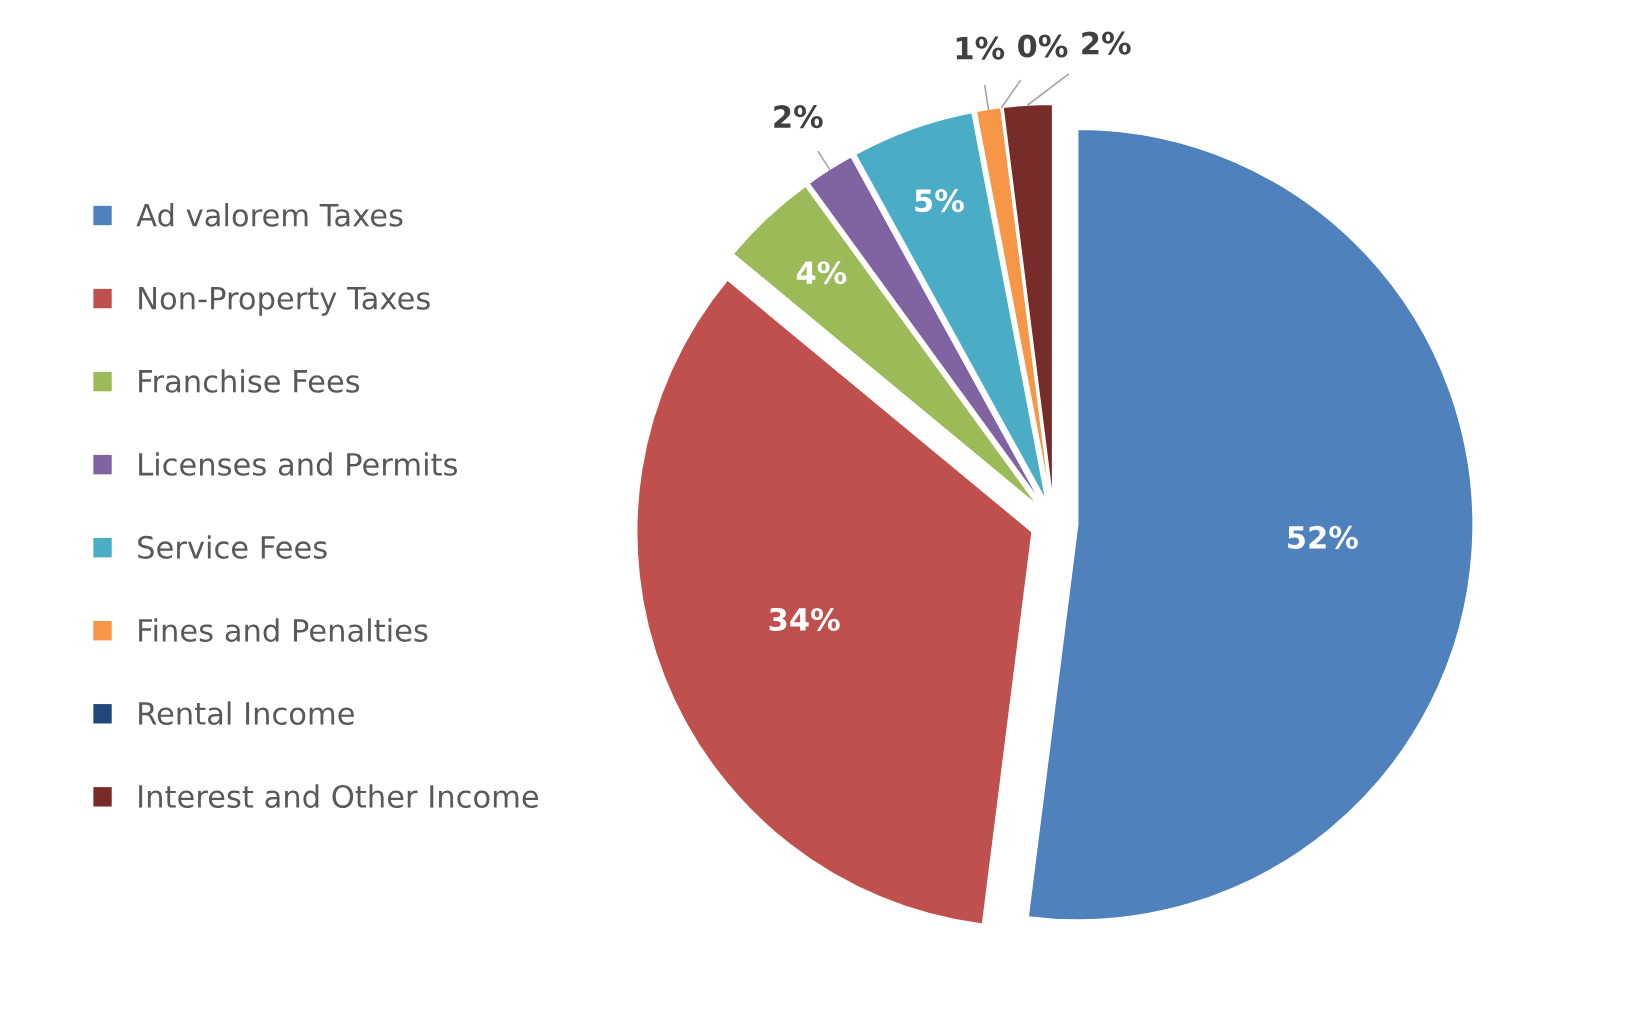 This screenshot has width=1647, height=1017. Describe the element at coordinates (246, 713) in the screenshot. I see `legend-label: Rental Income` at that location.